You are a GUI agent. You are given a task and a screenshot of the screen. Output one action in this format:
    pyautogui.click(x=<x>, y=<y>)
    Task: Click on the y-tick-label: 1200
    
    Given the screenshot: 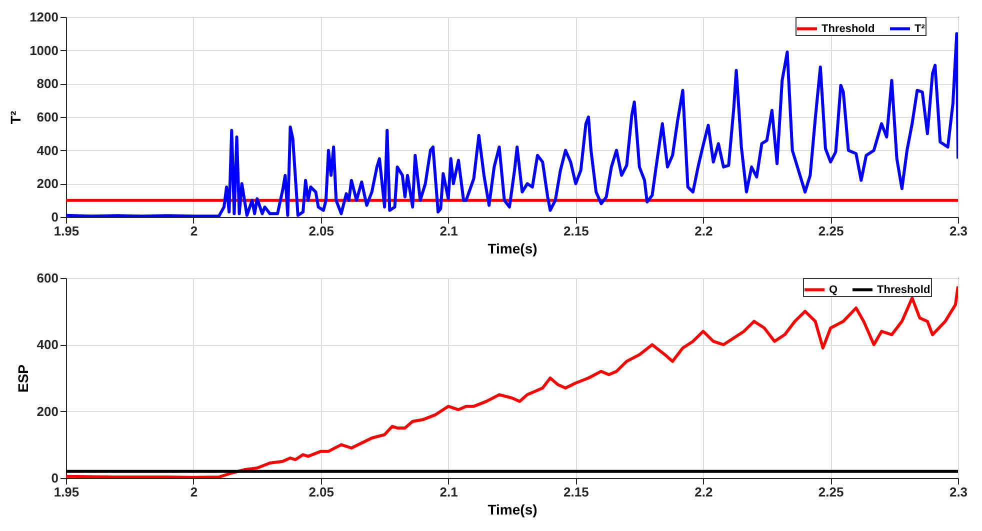 What is the action you would take?
    pyautogui.click(x=44, y=17)
    